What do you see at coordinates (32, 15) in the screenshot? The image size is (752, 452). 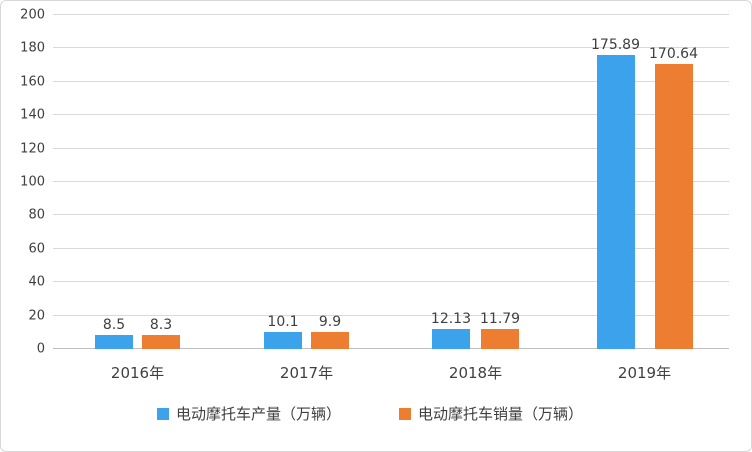 I see `y-tick-label: 200` at bounding box center [32, 15].